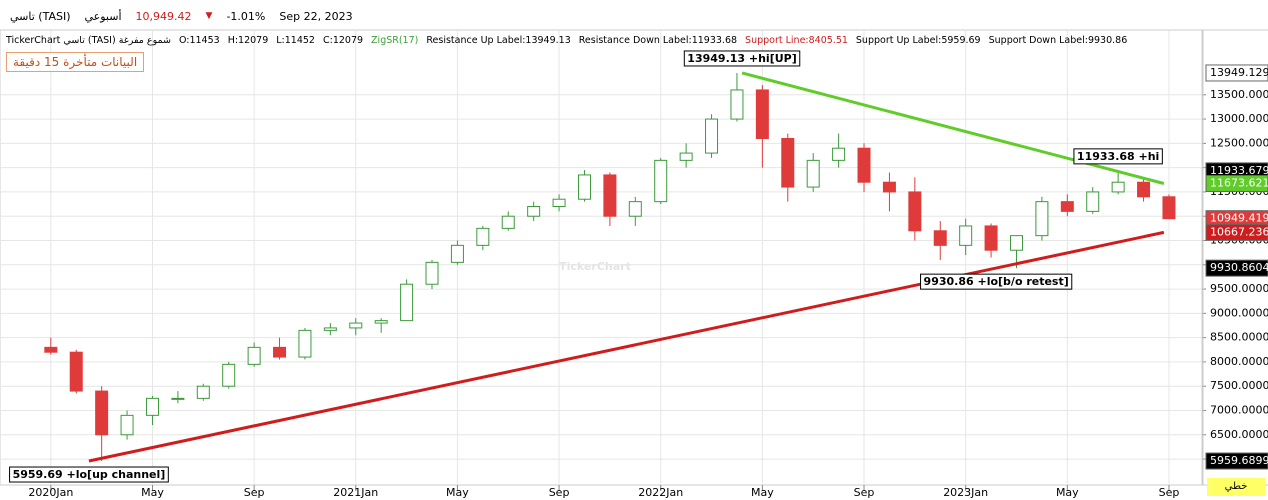 The image size is (1268, 500). Describe the element at coordinates (796, 40) in the screenshot. I see `info-item: Support Line:8405.51` at that location.